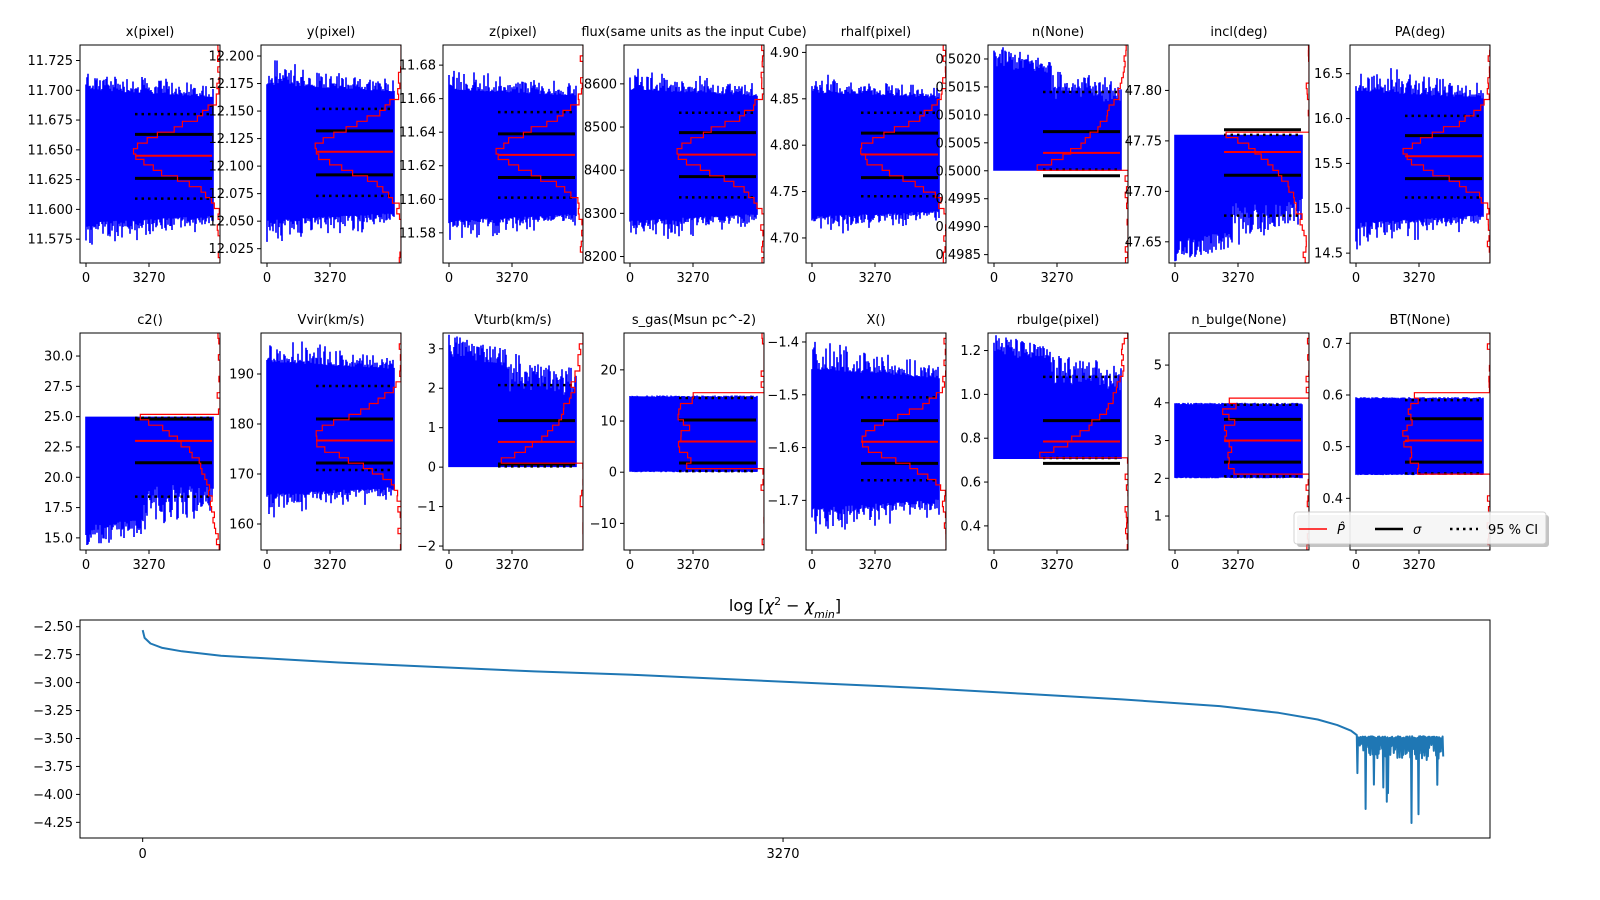 This screenshot has height=900, width=1600. Describe the element at coordinates (58, 417) in the screenshot. I see `y-tick-label: 25.0` at that location.